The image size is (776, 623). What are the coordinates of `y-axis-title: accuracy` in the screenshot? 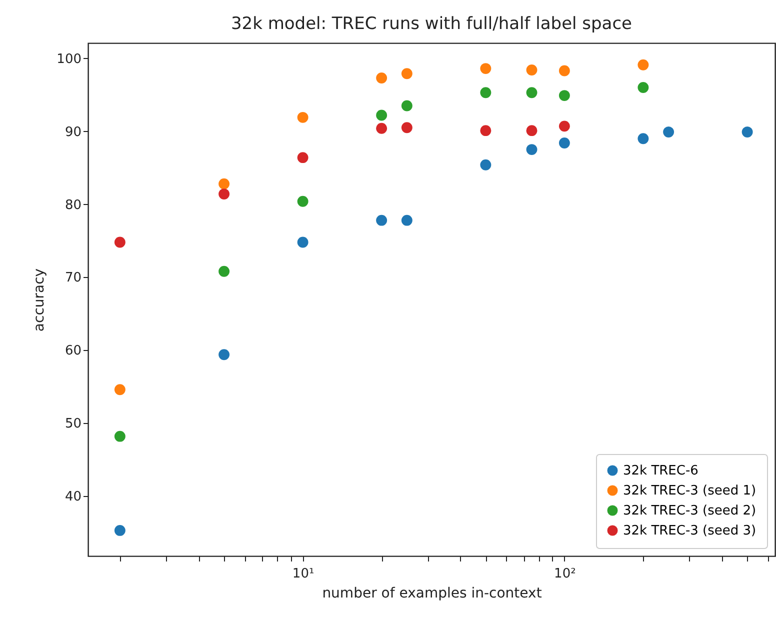 It's located at (40, 300).